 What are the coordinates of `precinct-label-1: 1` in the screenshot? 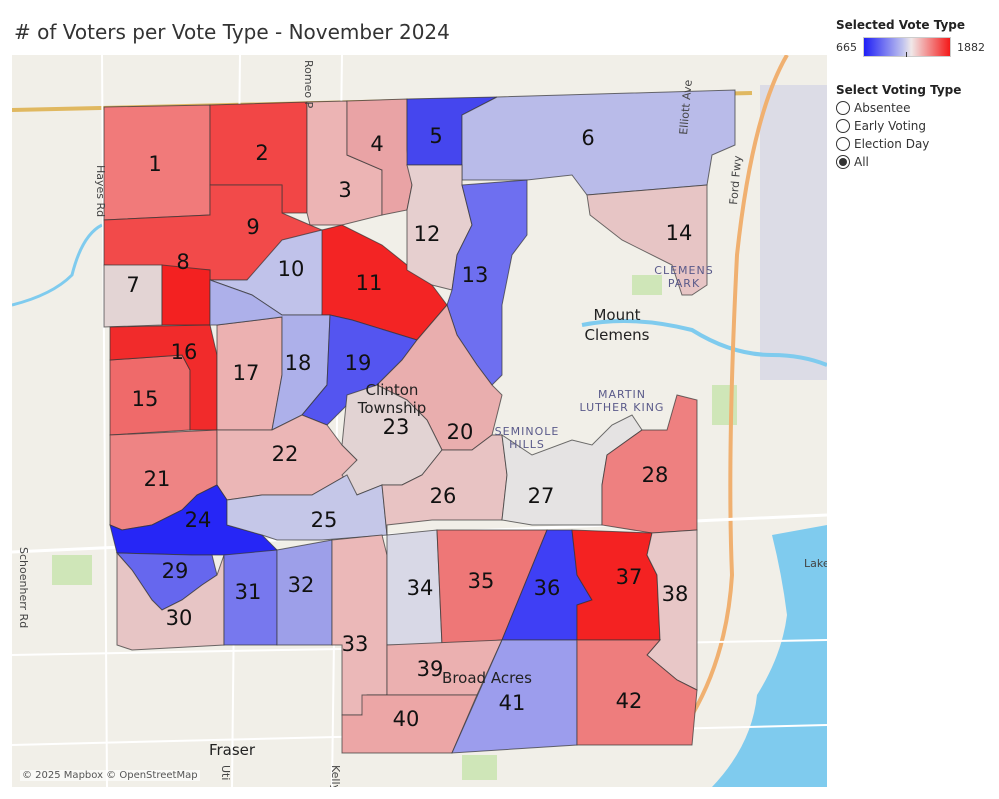 It's located at (154, 164).